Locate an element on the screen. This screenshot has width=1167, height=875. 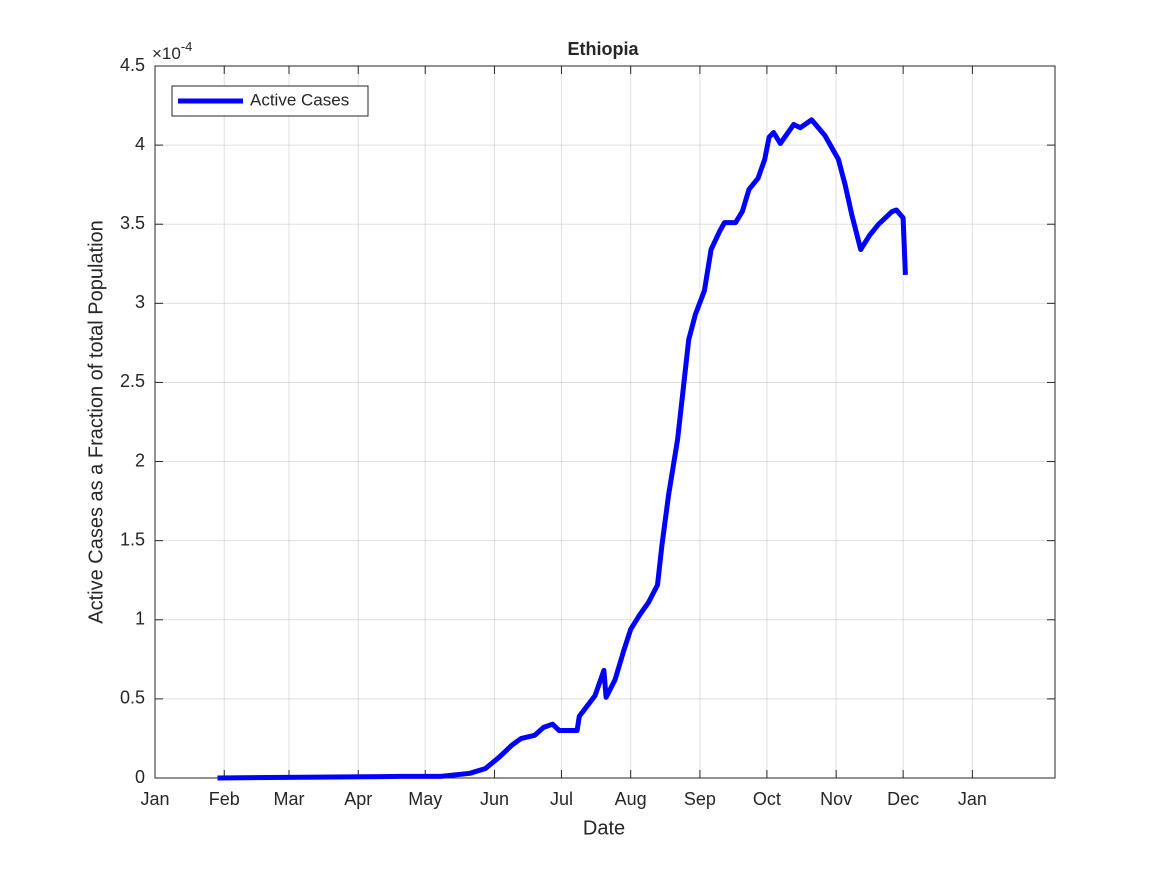
y-tick-label: 0.5 is located at coordinates (132, 698).